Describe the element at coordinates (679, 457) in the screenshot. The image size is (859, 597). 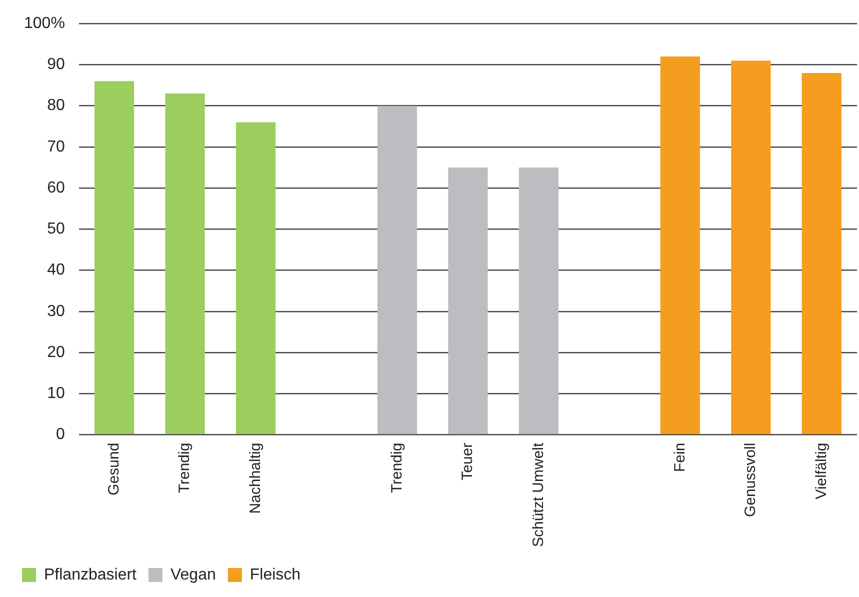
I see `x-tick-label: Fein` at that location.